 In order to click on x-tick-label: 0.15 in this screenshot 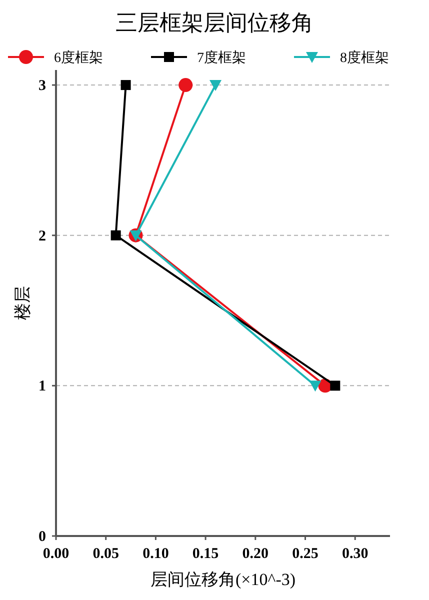, I will do `click(205, 554)`.